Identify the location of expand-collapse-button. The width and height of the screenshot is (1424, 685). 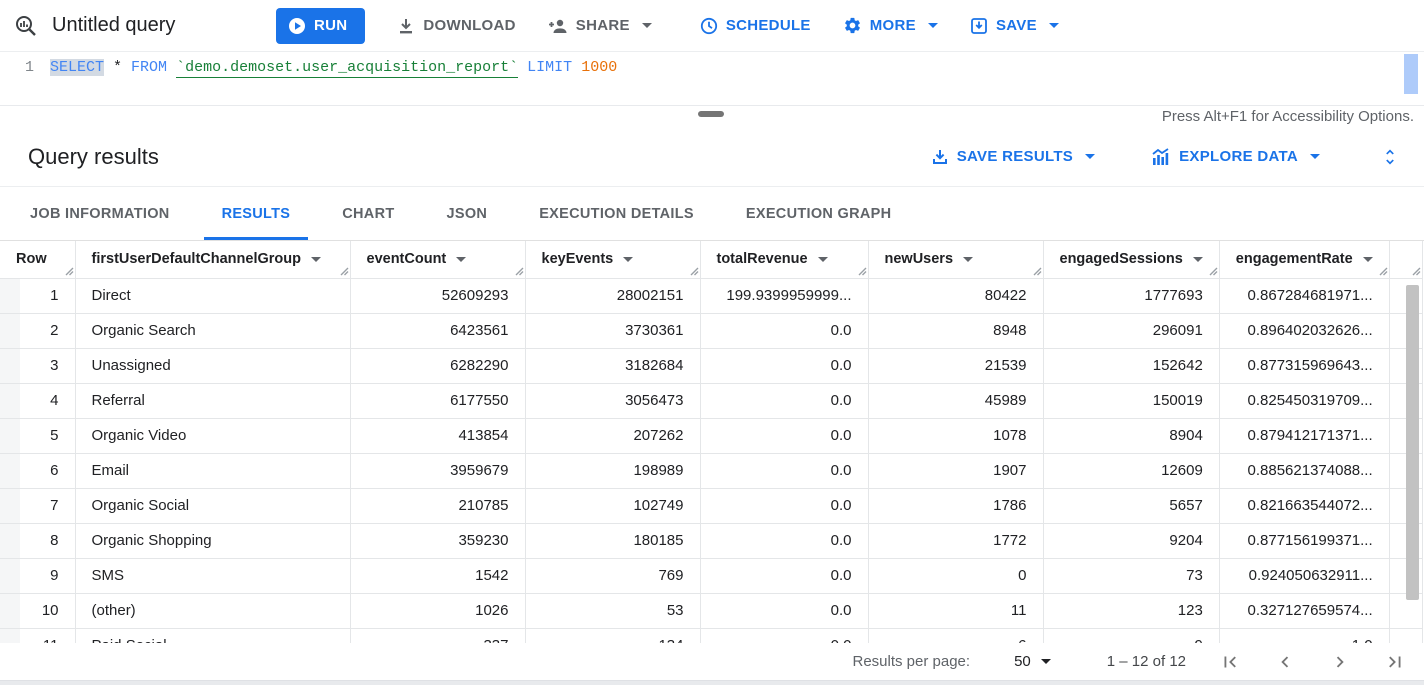
(1390, 157).